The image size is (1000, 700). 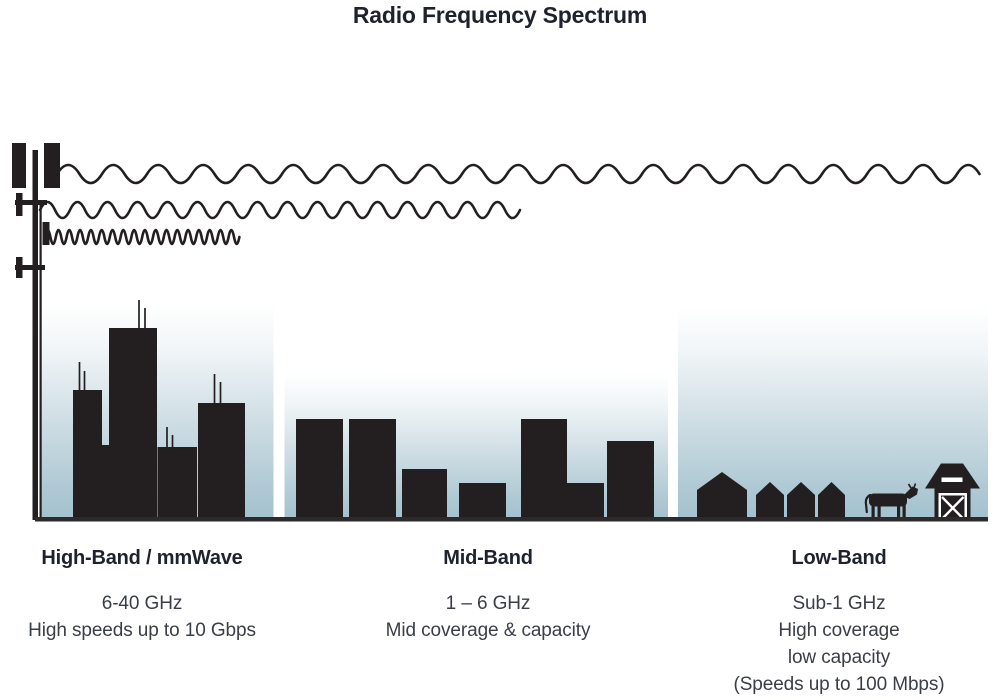 I want to click on barn-roof, so click(x=952, y=476).